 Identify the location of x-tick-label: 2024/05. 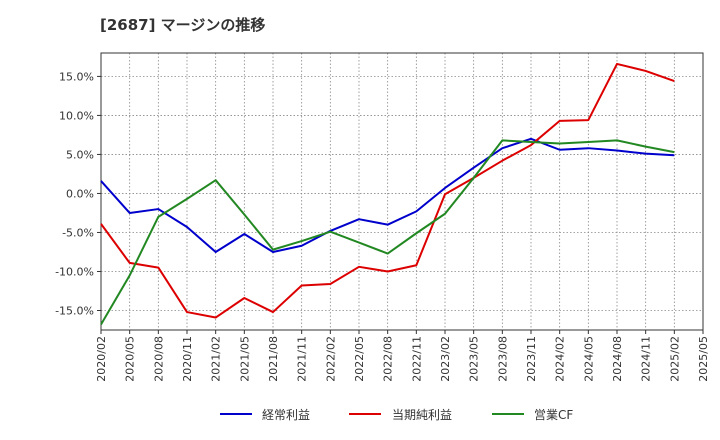
(588, 359).